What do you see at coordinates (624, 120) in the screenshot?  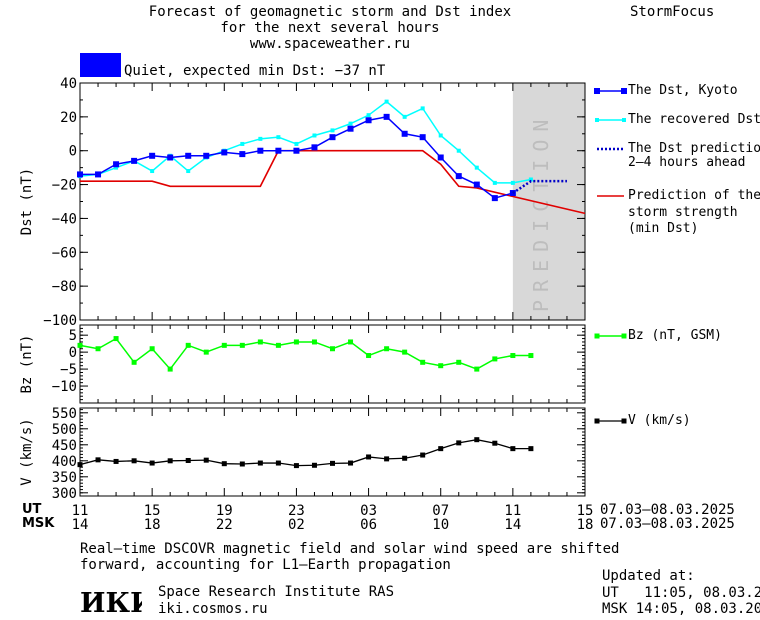 I see `legend-dst-recovered-swatch-marker` at bounding box center [624, 120].